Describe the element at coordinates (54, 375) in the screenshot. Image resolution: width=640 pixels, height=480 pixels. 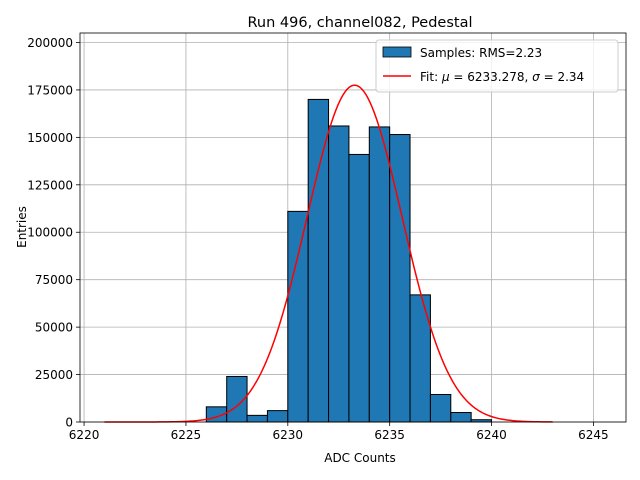
I see `y-tick-label: 25000` at that location.